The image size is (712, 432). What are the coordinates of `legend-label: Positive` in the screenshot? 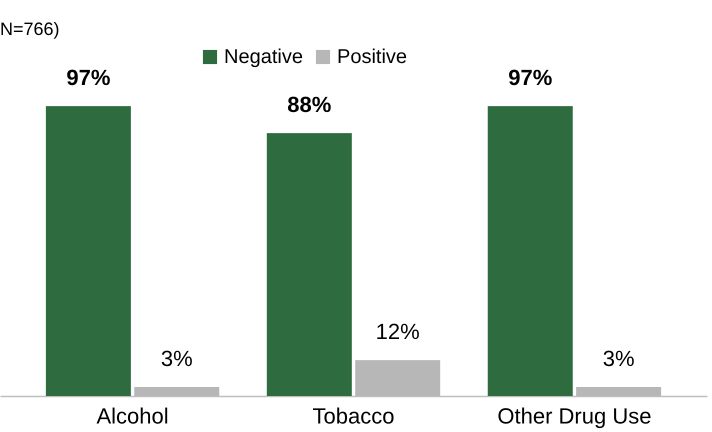 It's located at (372, 57).